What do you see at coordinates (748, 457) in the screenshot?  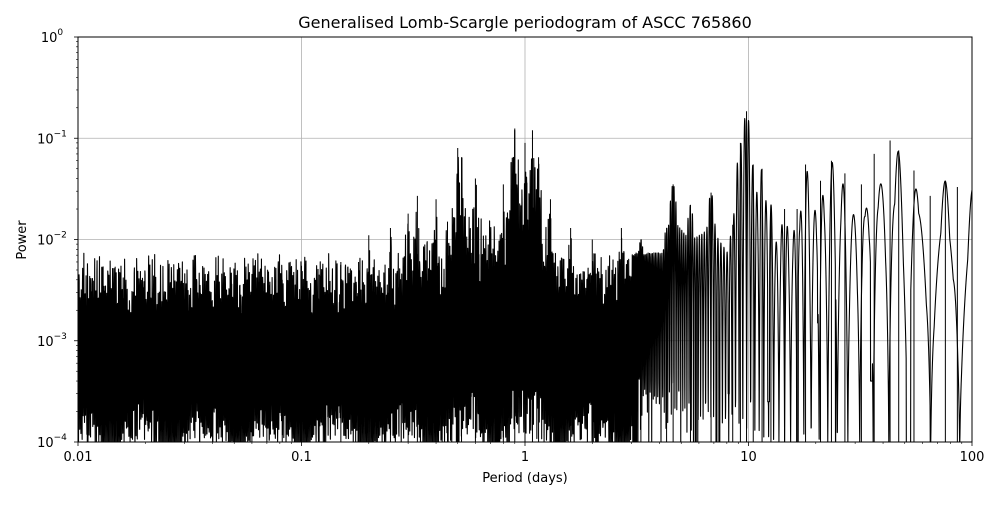 I see `x-tick-label: 10` at bounding box center [748, 457].